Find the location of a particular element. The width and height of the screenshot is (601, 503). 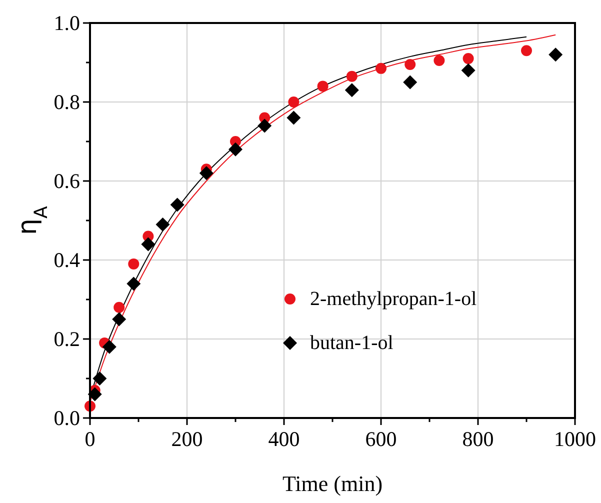

legend-label: butan-1-ol is located at coordinates (352, 343).